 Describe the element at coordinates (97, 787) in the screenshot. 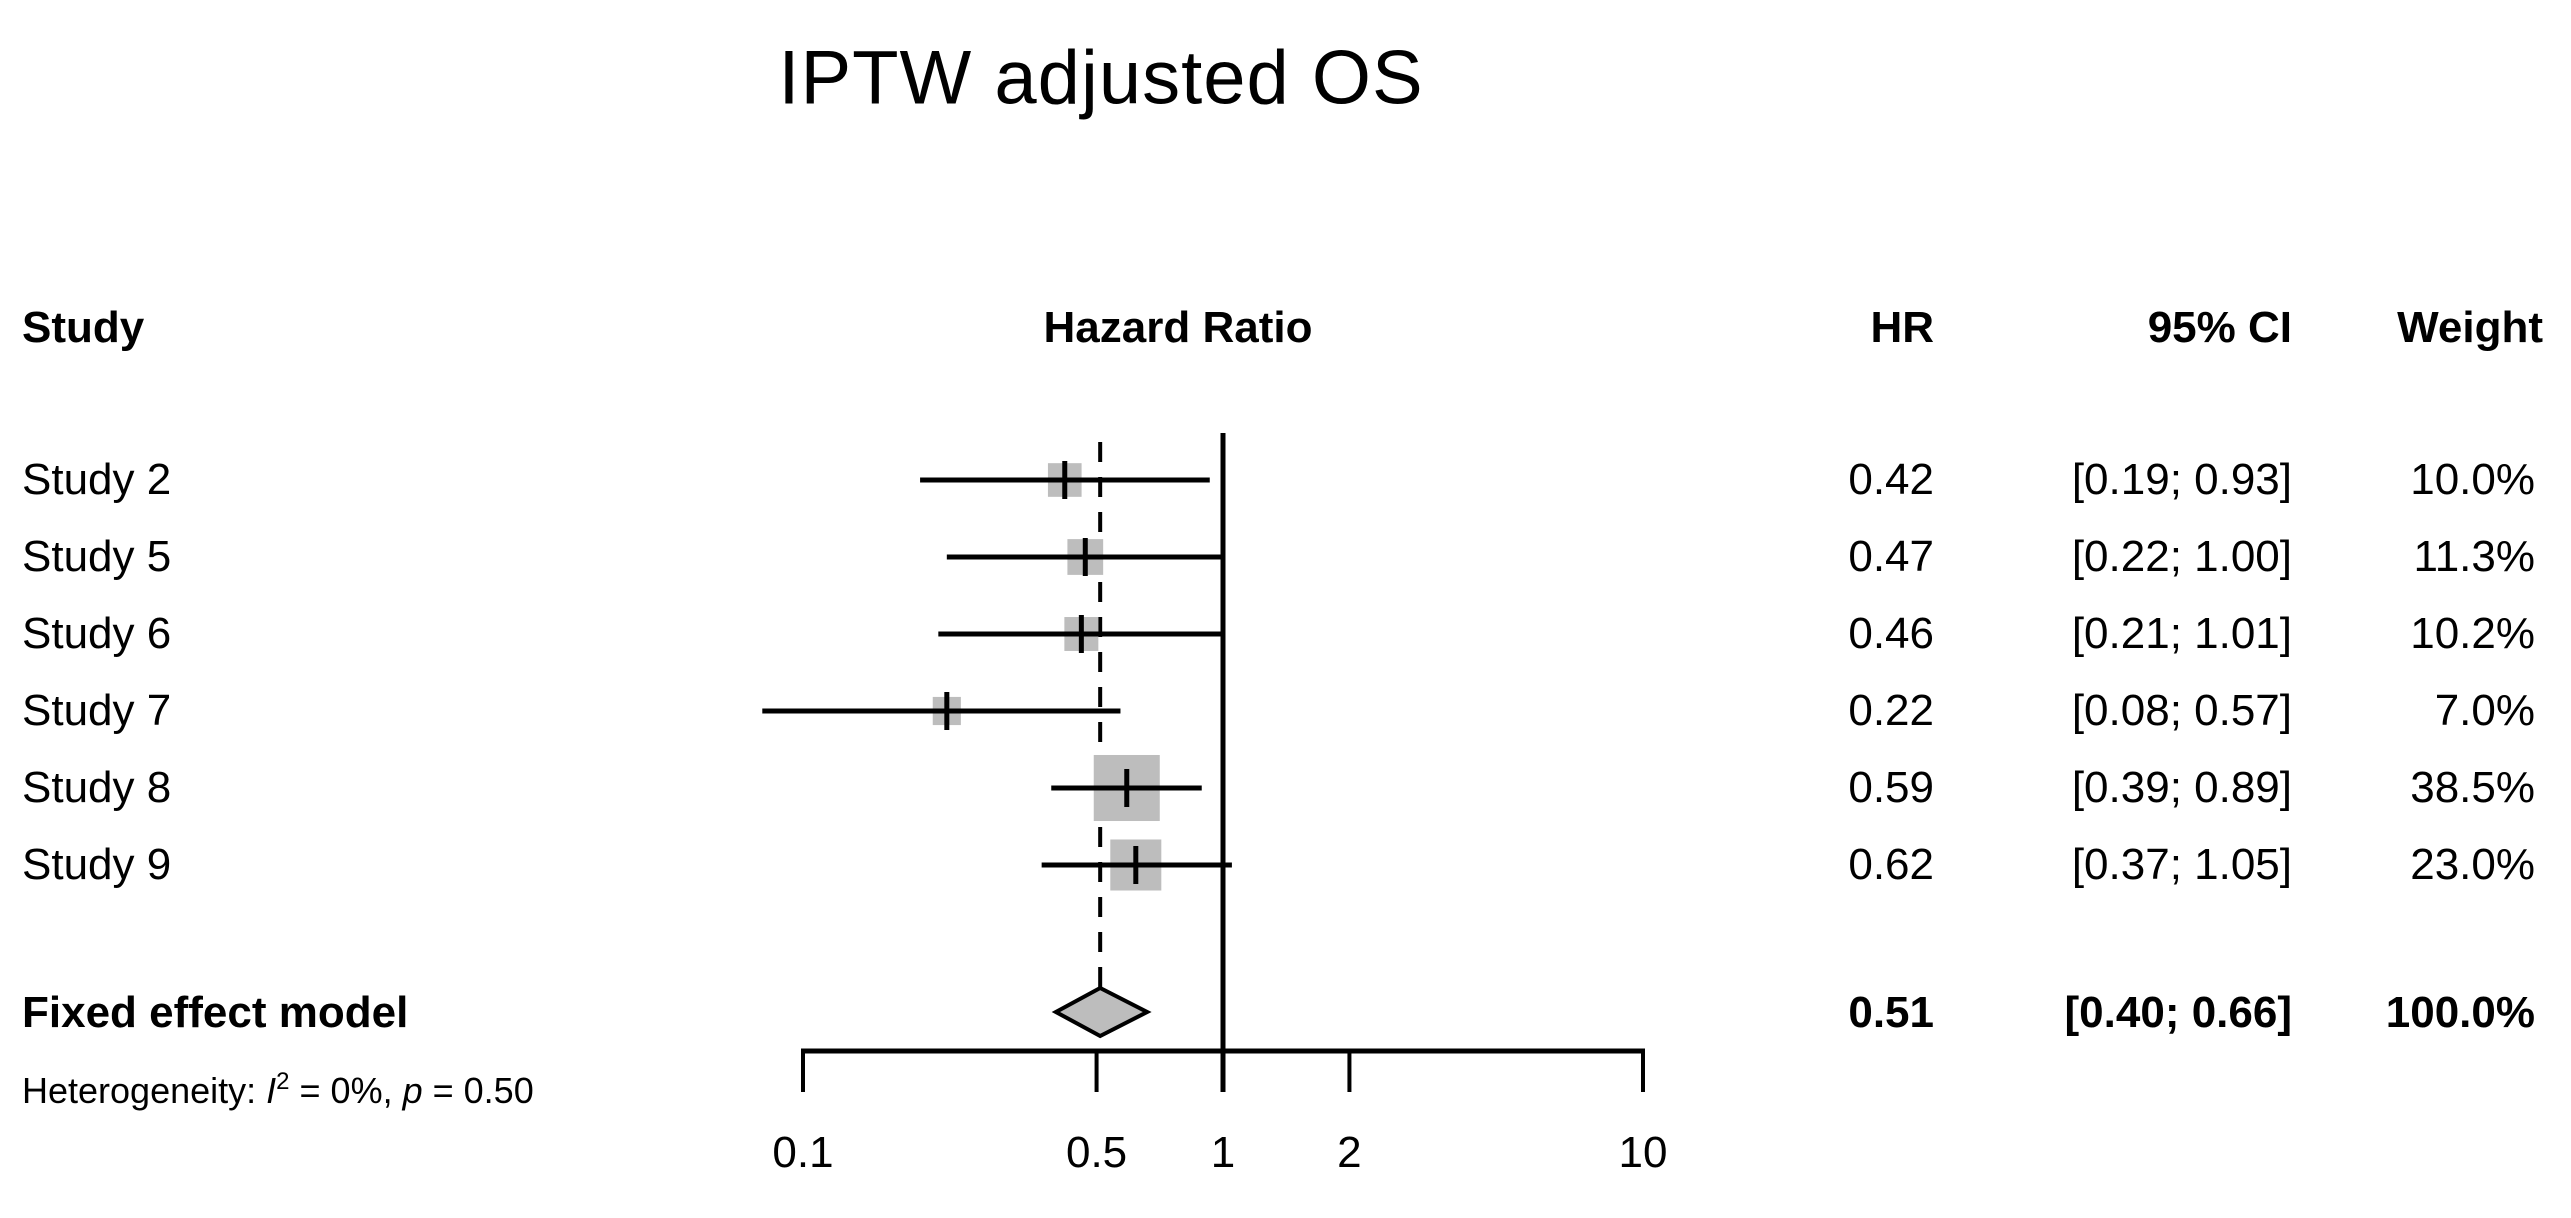

I see `study-label: Study 8` at that location.